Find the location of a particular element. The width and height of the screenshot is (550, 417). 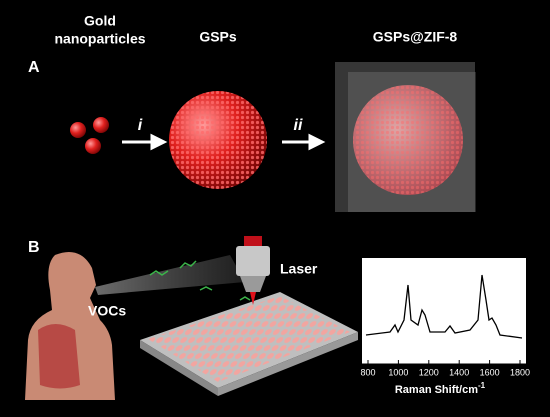

gsps-label: GSPs is located at coordinates (218, 37).